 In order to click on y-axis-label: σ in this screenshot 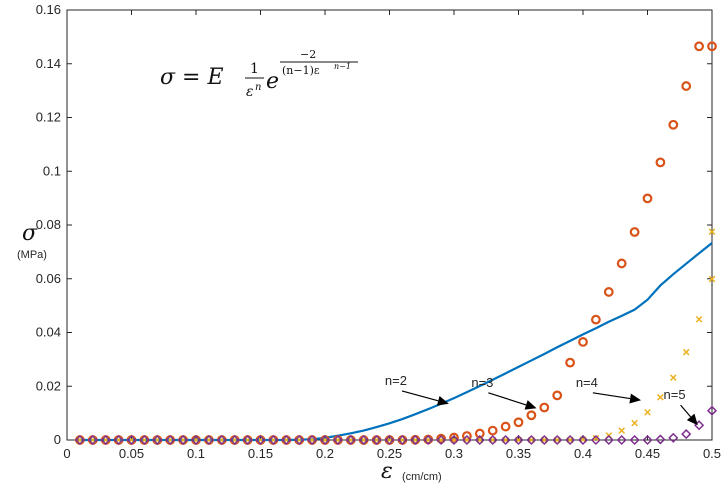, I will do `click(30, 233)`.